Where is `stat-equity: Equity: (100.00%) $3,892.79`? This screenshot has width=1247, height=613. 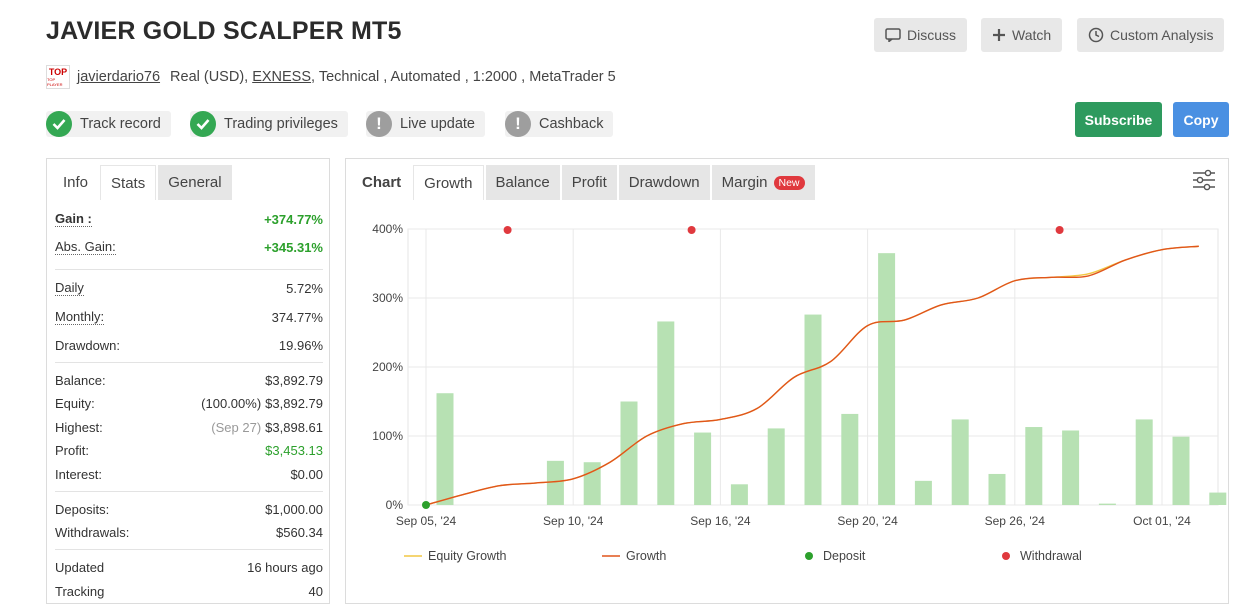
stat-equity: Equity: (100.00%) $3,892.79 is located at coordinates (189, 403).